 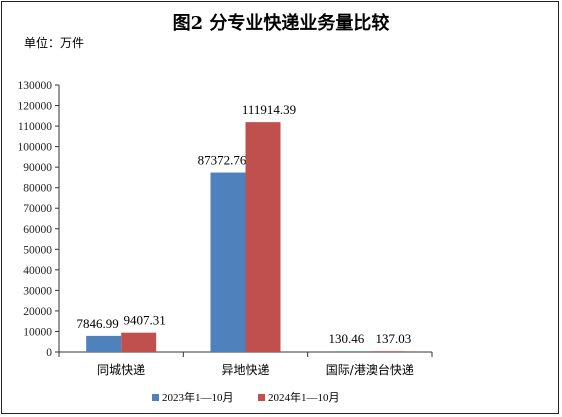 I want to click on x-category-label: 同城快递, so click(x=121, y=370).